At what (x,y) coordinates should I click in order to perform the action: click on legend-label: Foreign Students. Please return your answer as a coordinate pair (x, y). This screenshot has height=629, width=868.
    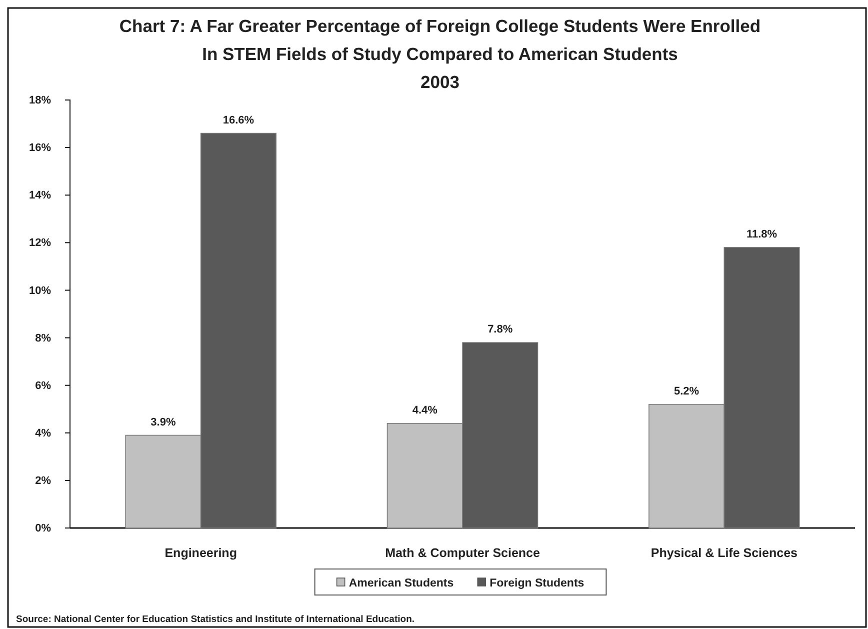
    Looking at the image, I should click on (537, 584).